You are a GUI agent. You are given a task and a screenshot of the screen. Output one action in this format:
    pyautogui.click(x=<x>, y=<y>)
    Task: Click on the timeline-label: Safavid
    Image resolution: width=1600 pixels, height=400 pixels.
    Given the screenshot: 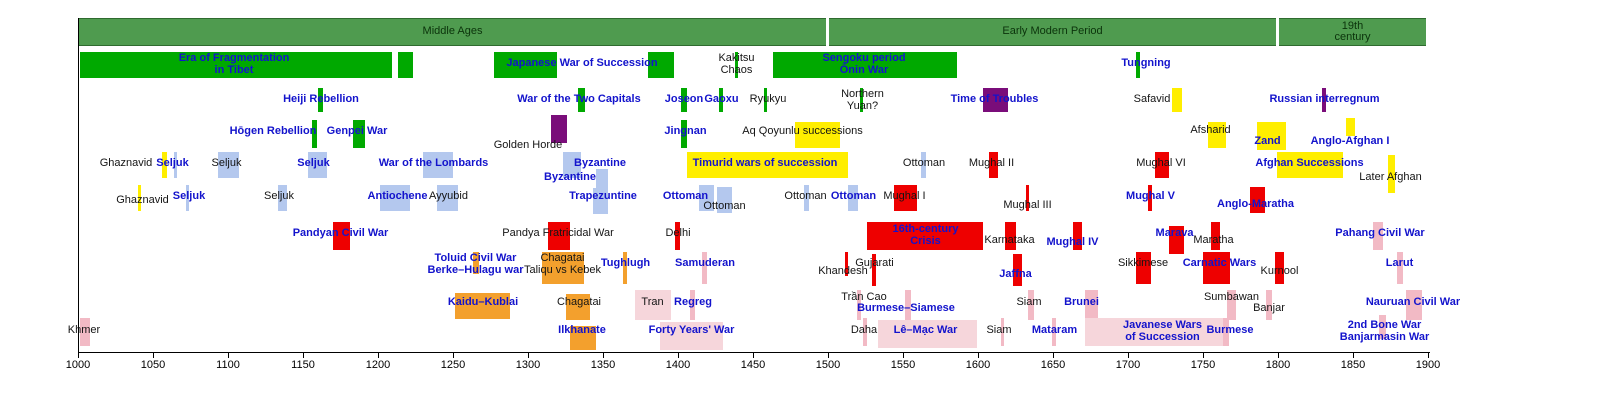 What is the action you would take?
    pyautogui.click(x=1152, y=99)
    